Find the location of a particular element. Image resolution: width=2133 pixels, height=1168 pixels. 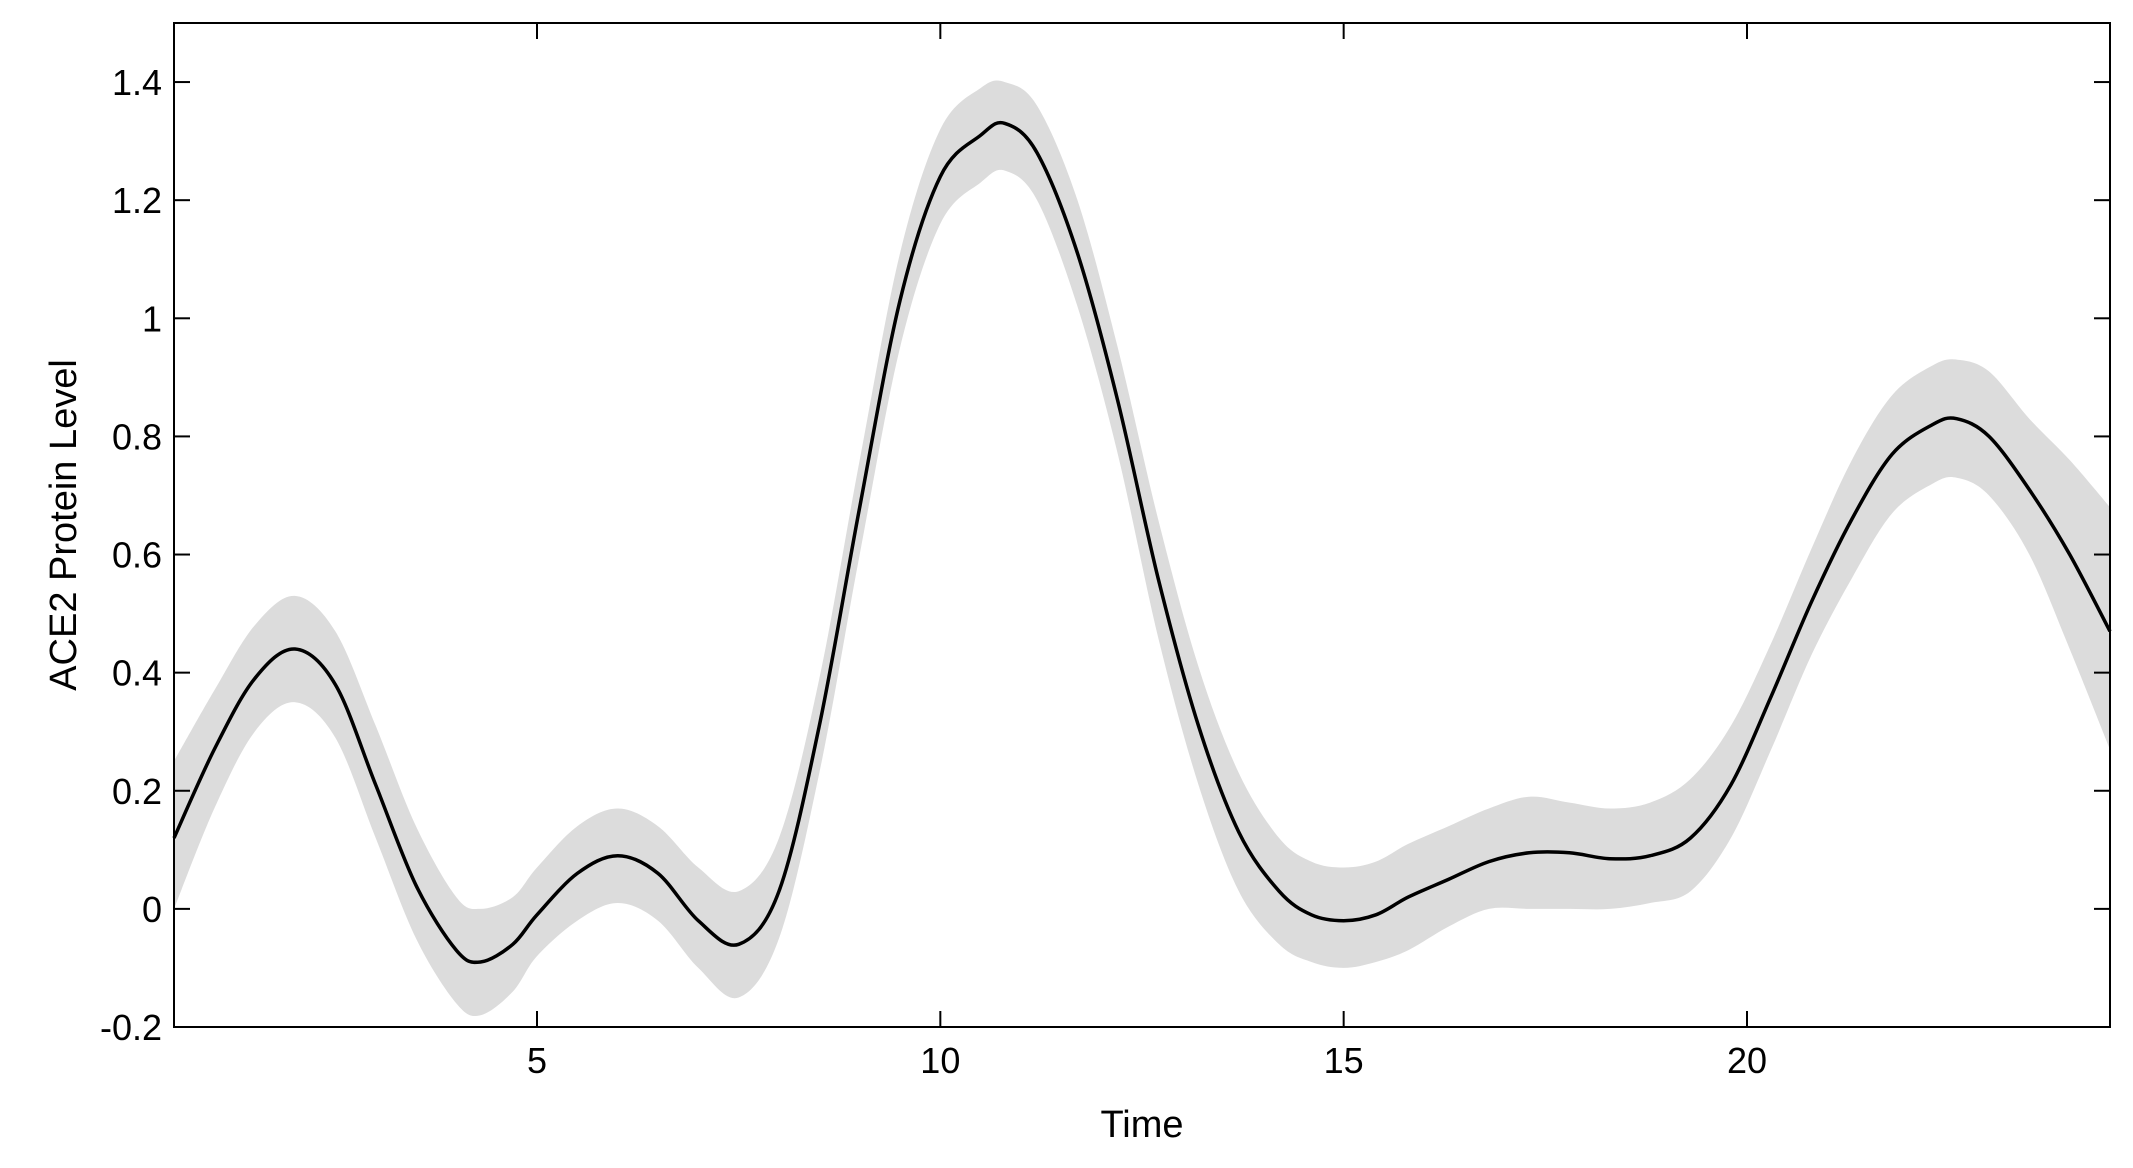

y-tick-label: -0.2 is located at coordinates (131, 1027).